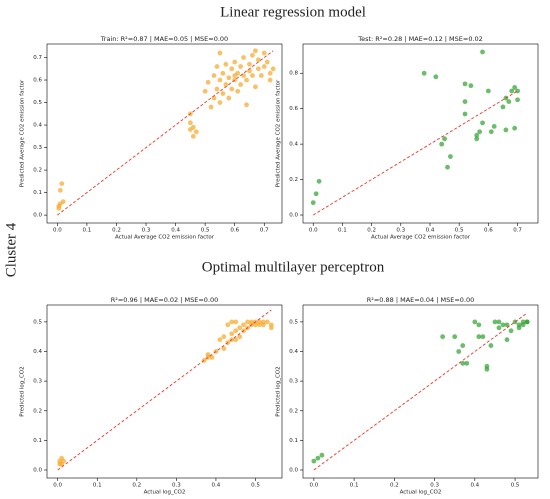 This screenshot has width=550, height=499. I want to click on row-title: Optimal multilayer perceptron, so click(293, 267).